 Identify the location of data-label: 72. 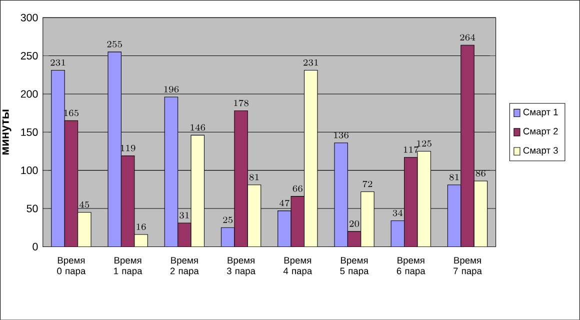
(367, 184).